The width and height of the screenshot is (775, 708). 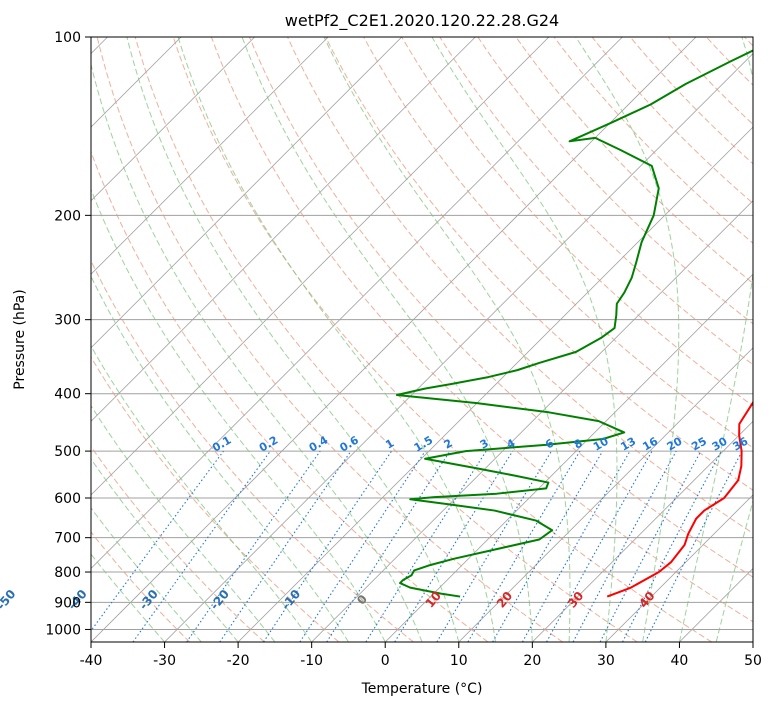 I want to click on x-tick-label: 10, so click(x=459, y=661).